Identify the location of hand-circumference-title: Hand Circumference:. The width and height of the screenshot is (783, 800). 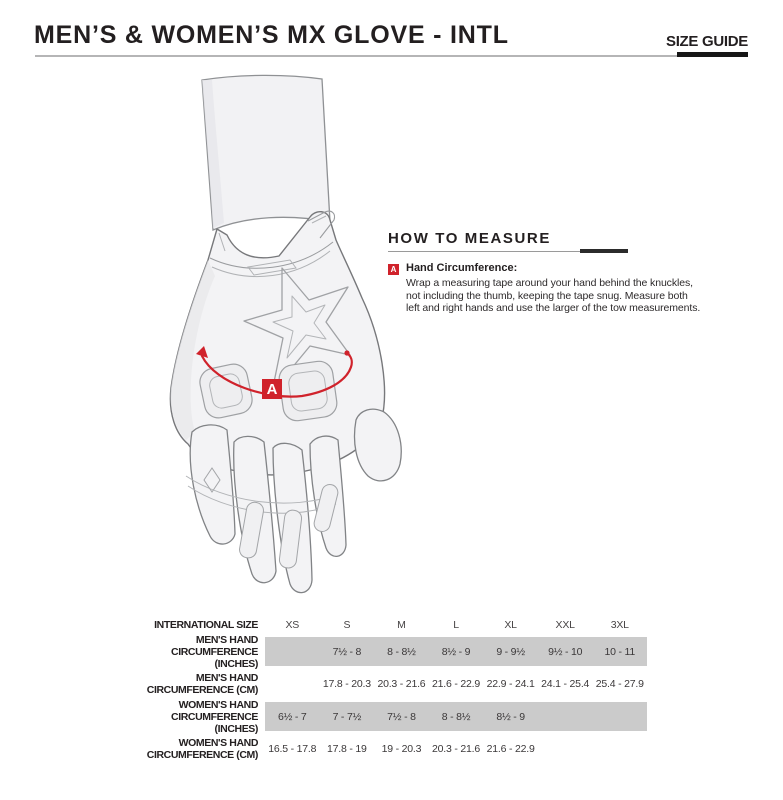
(462, 268).